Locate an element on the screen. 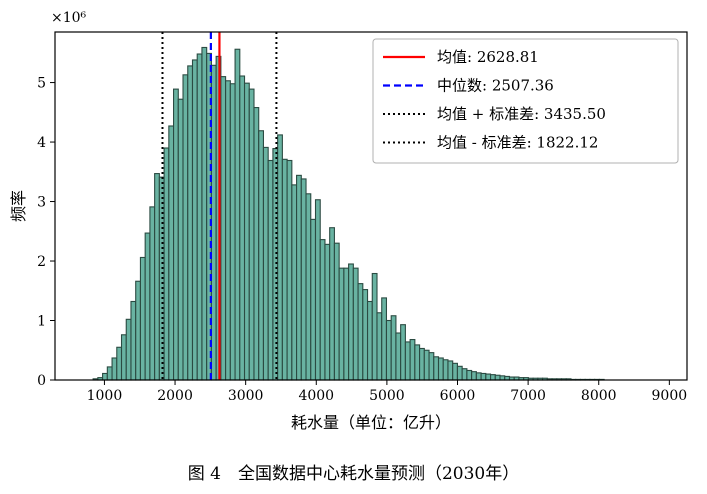  x-axis-label: 耗水量（单位：亿升） is located at coordinates (371, 422).